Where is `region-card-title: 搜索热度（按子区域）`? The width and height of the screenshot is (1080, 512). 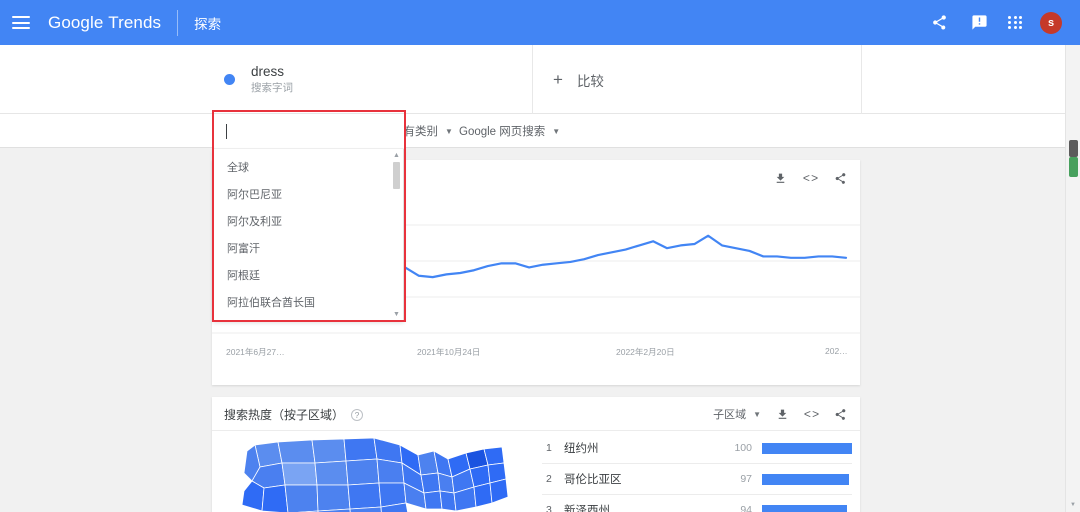 region-card-title: 搜索热度（按子区域） is located at coordinates (284, 415).